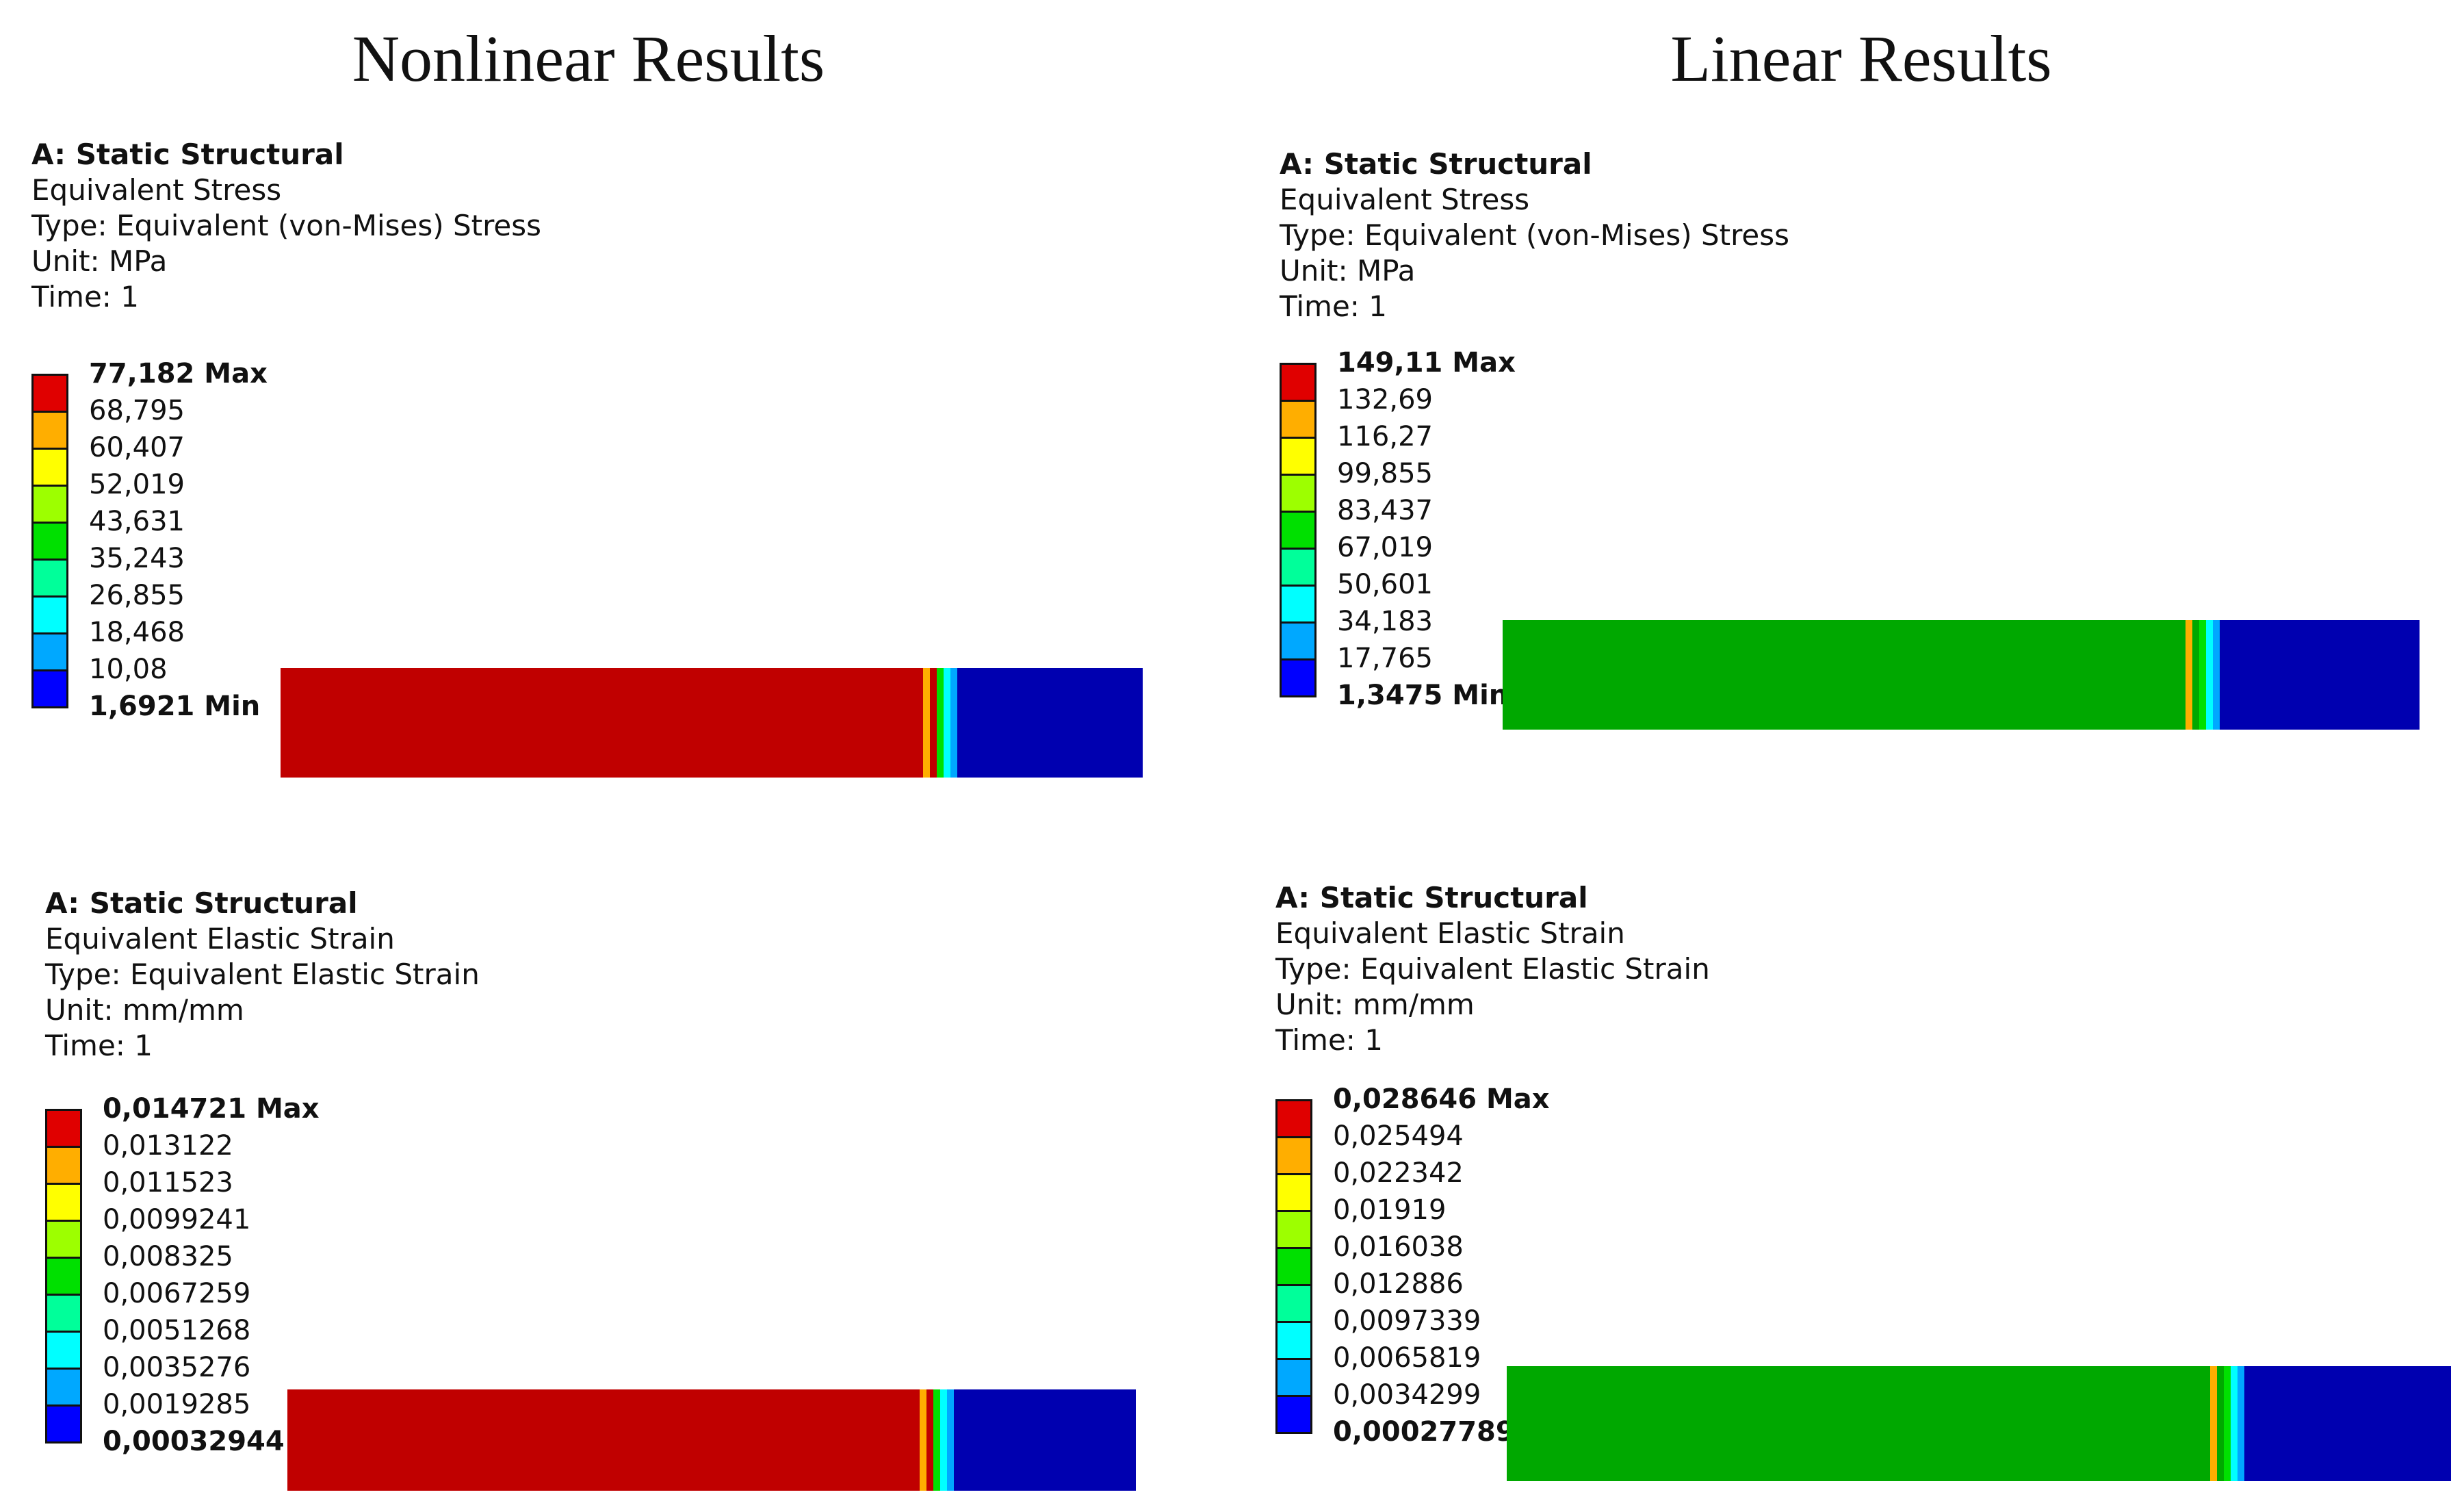 The image size is (2464, 1501). Describe the element at coordinates (211, 1109) in the screenshot. I see `legend-max-label: 0,014721 Max` at that location.